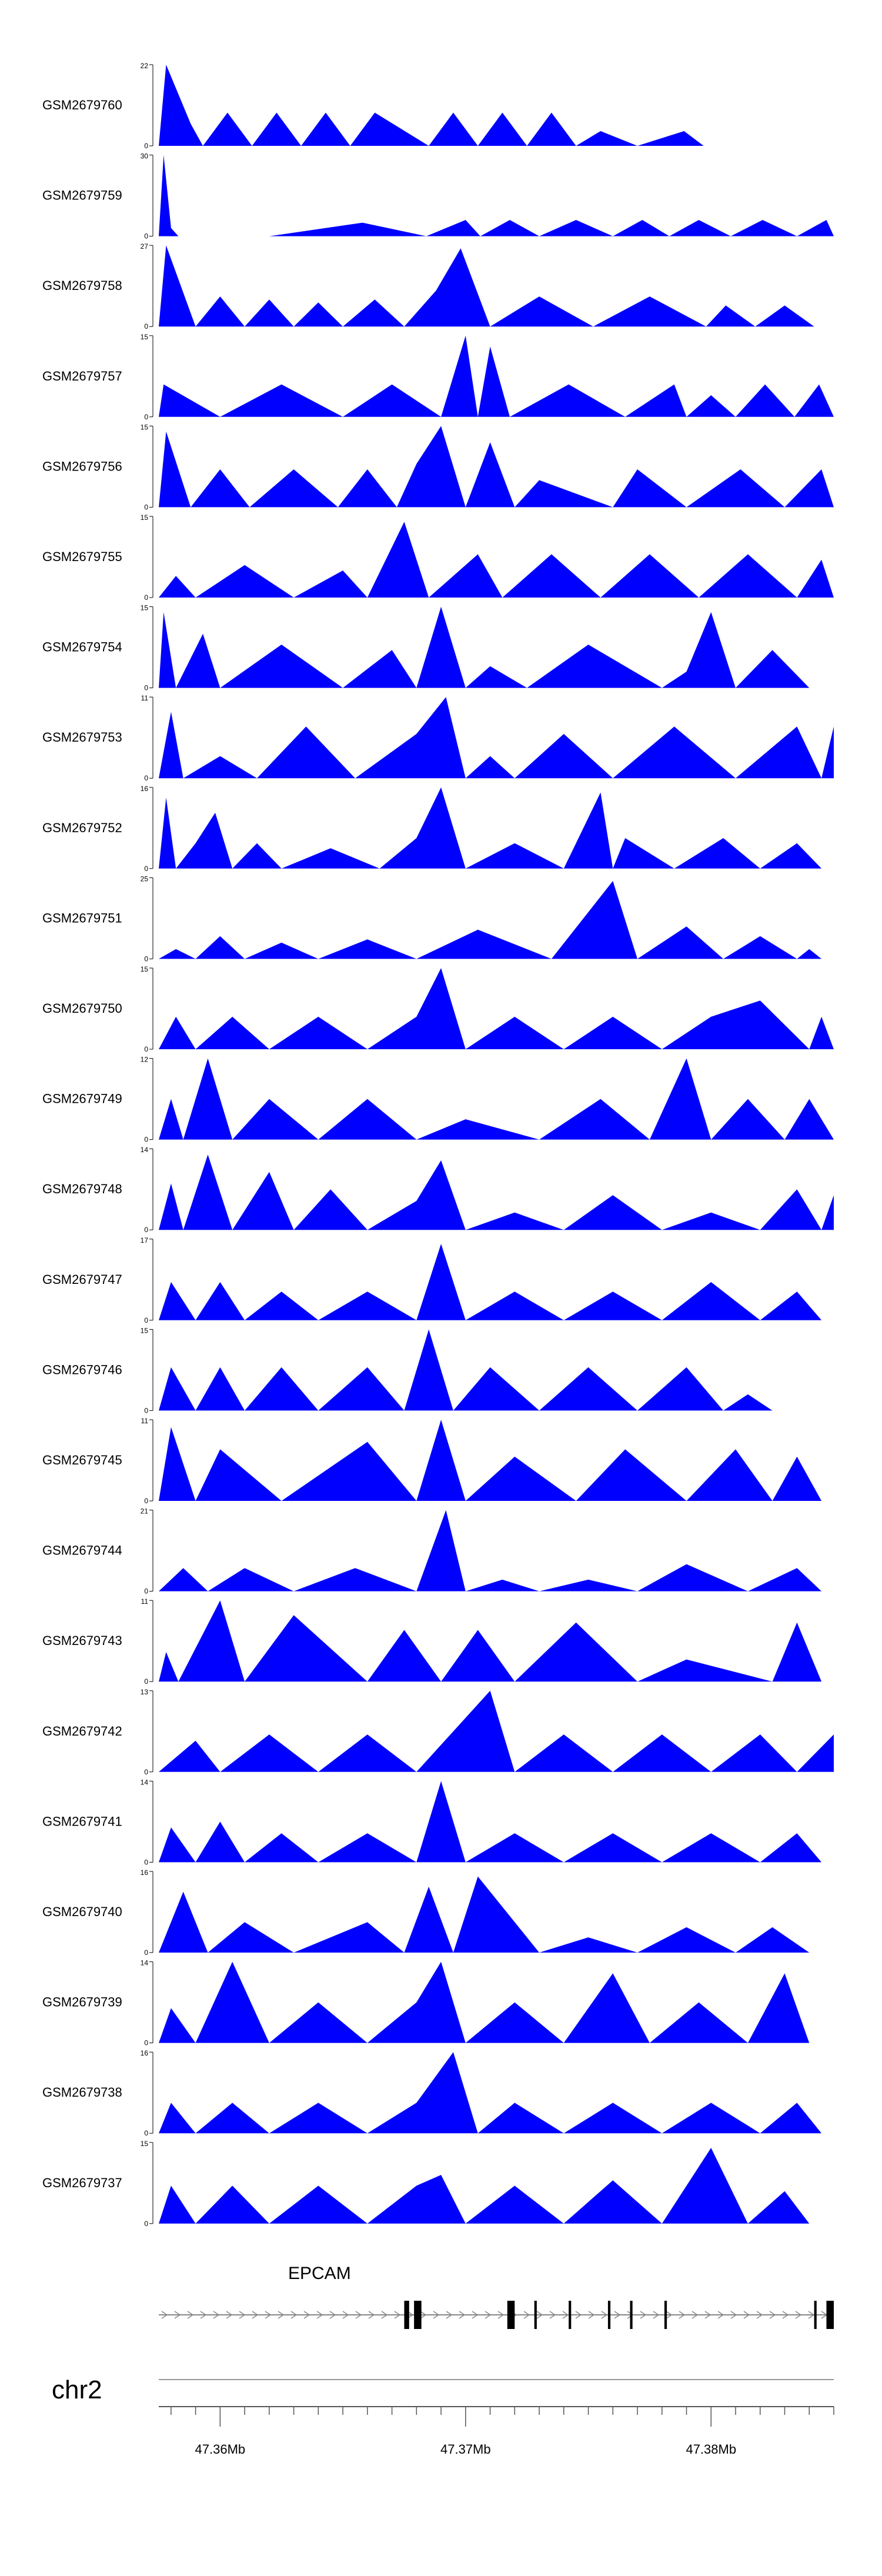  Describe the element at coordinates (145, 246) in the screenshot. I see `y-tick-label-max: 27` at that location.